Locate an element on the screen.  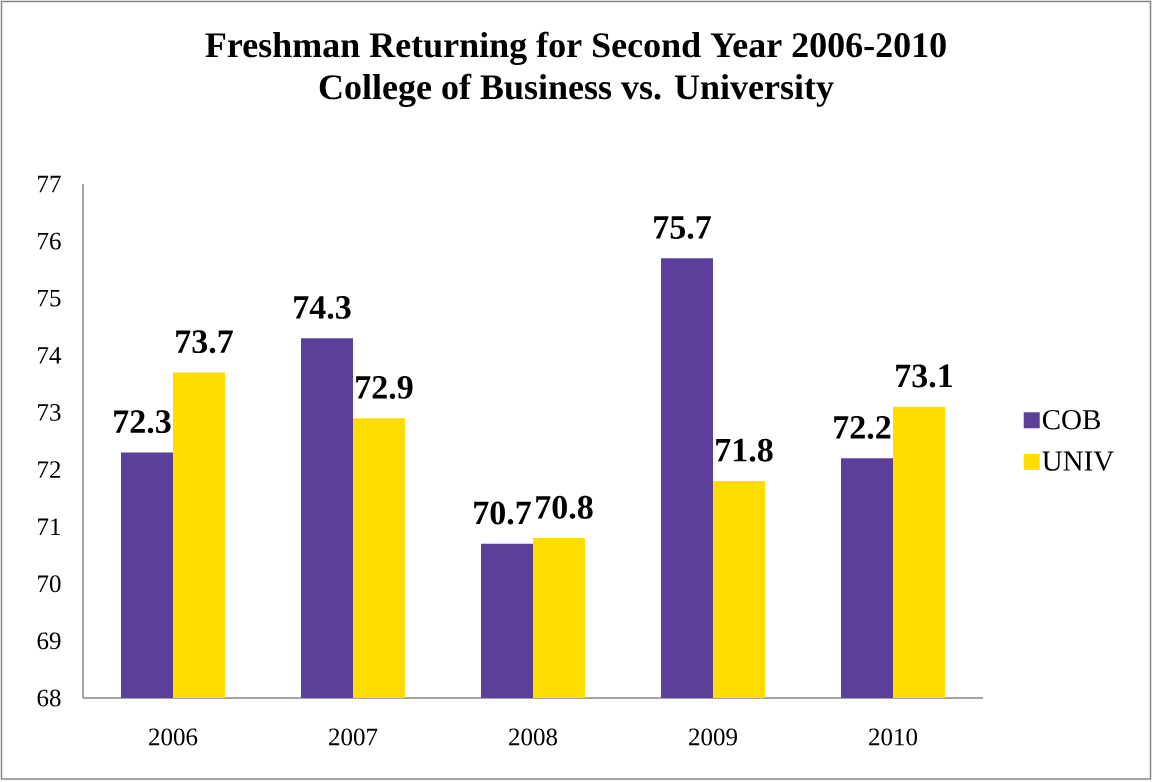
y-tick-label: 69 is located at coordinates (49, 641).